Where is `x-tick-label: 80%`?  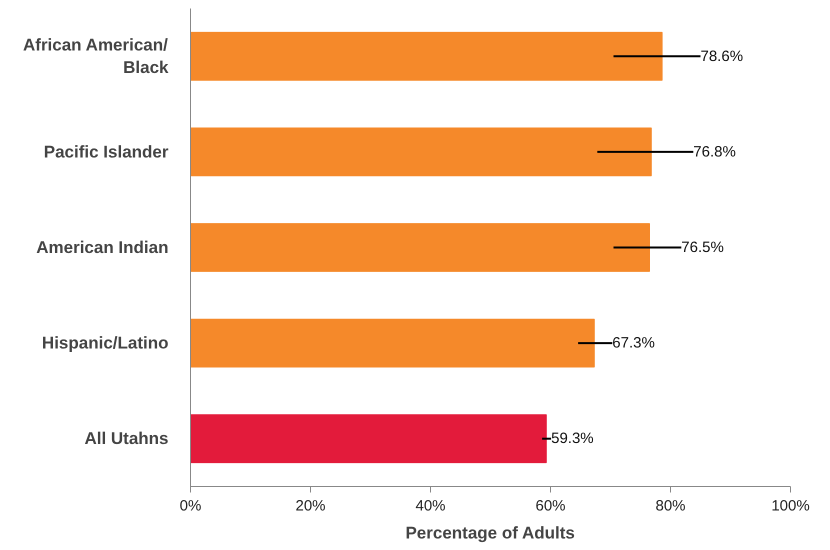 x-tick-label: 80% is located at coordinates (670, 506).